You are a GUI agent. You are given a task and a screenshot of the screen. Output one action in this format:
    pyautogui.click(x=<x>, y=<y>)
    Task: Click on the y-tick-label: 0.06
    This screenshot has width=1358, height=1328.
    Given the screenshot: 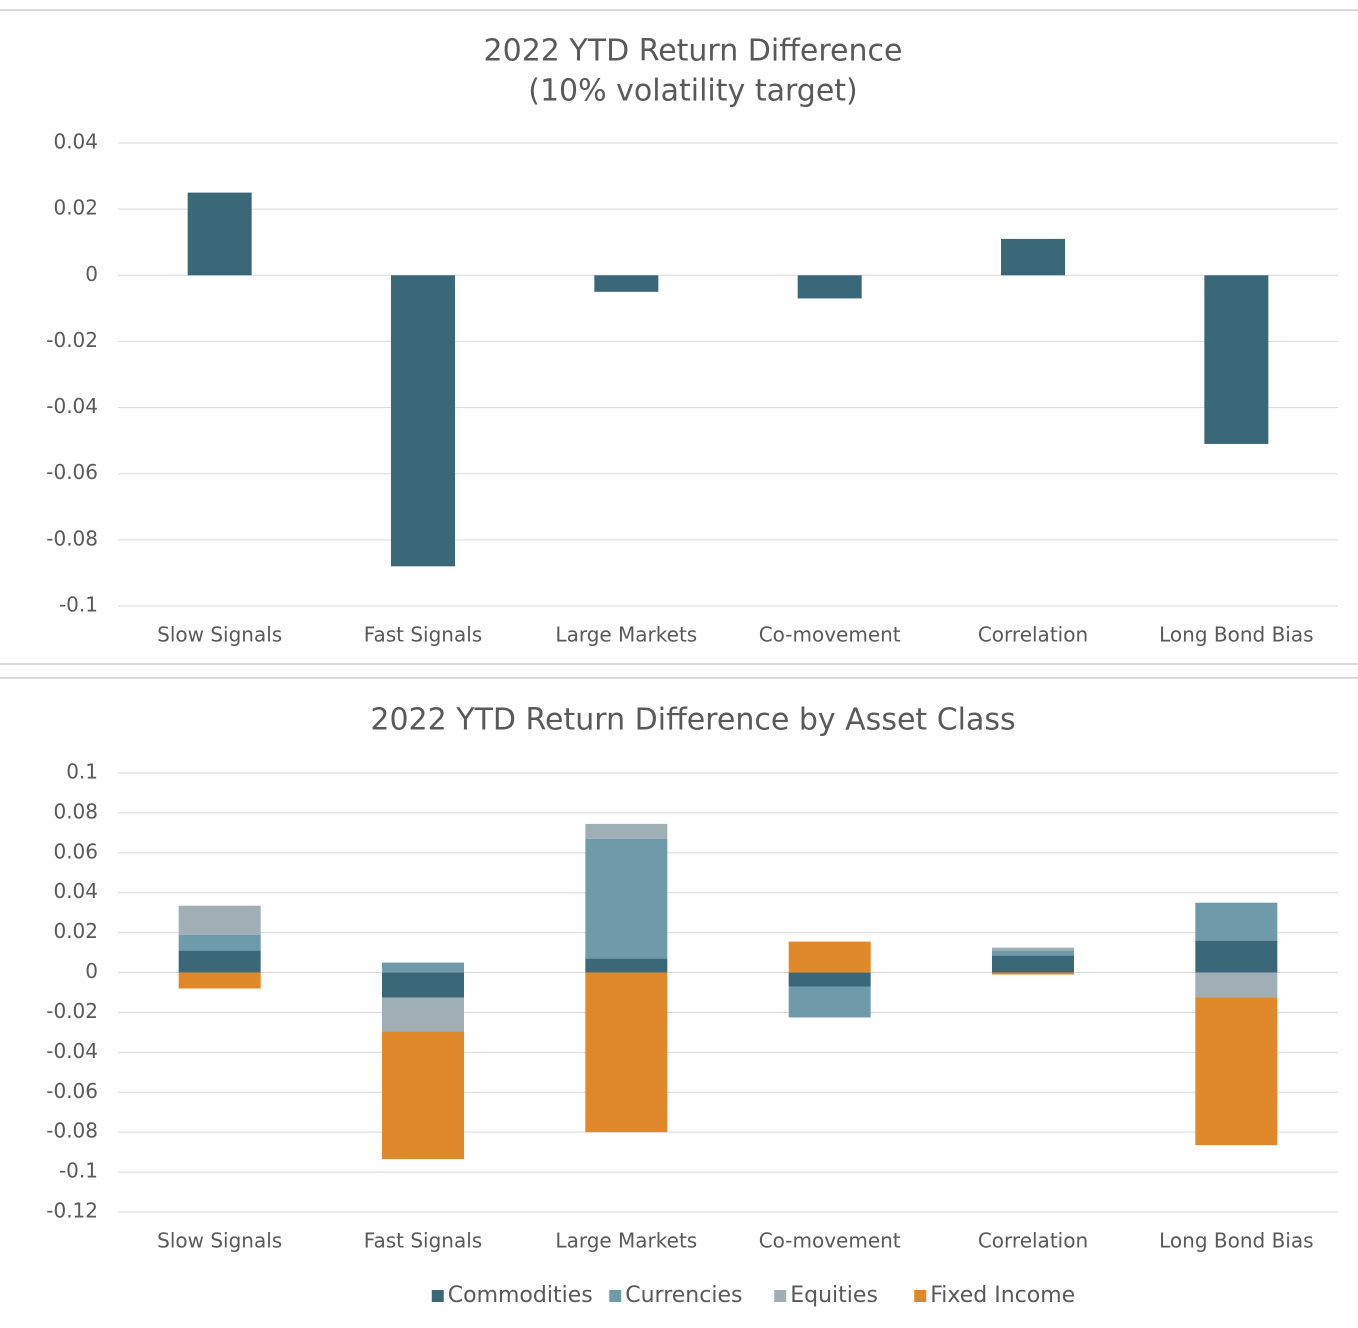 What is the action you would take?
    pyautogui.click(x=75, y=851)
    